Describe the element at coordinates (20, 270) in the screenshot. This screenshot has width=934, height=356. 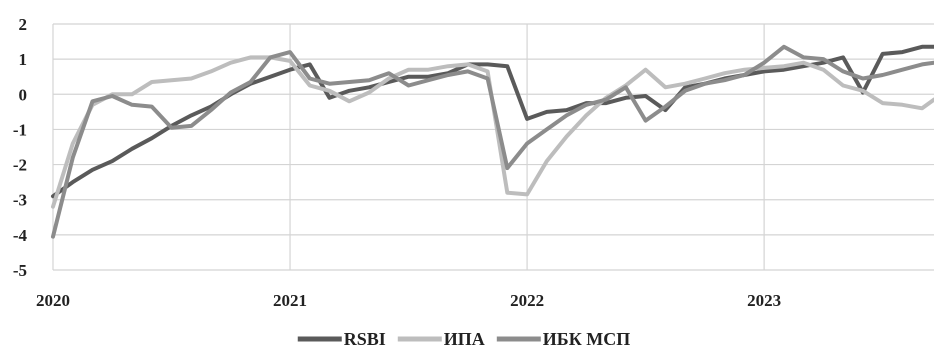
I see `y-tick-label: -5` at that location.